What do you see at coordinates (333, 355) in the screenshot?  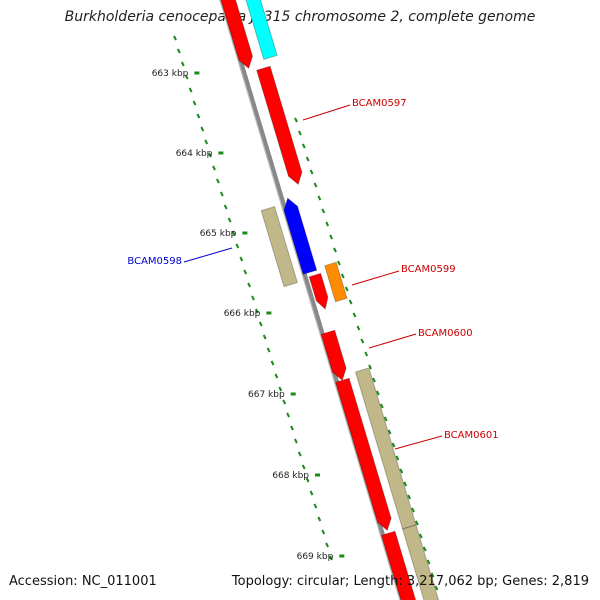 I see `gene-bcam0600-arrow` at bounding box center [333, 355].